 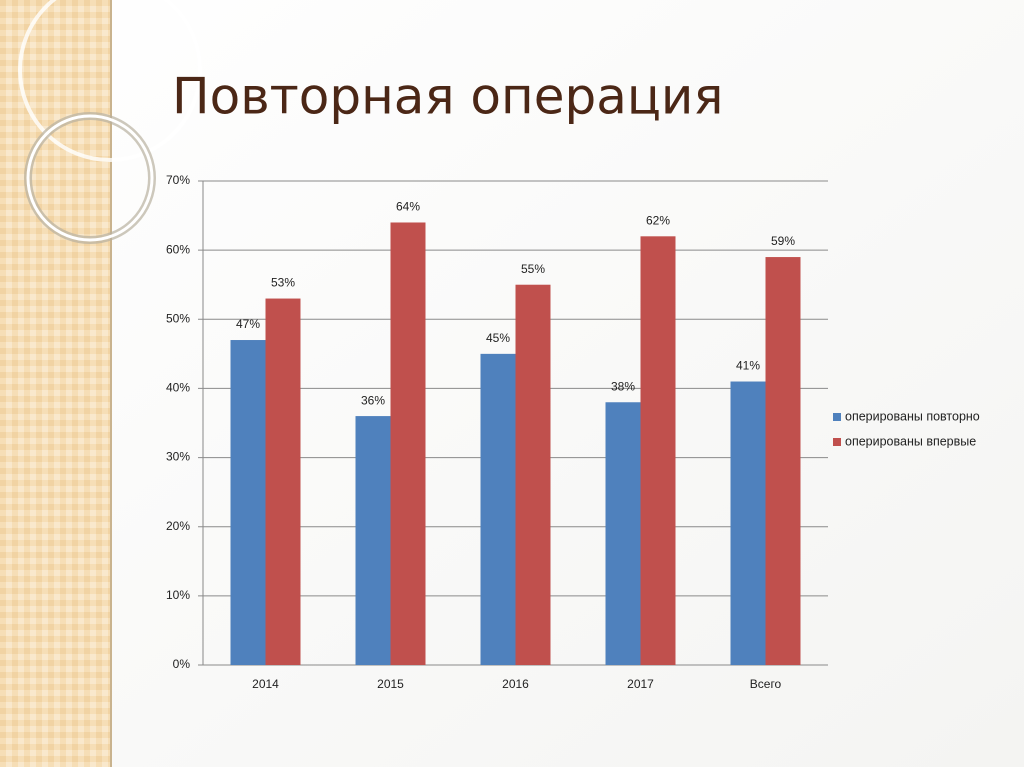 I want to click on y-tick-label: 60%, so click(x=178, y=249).